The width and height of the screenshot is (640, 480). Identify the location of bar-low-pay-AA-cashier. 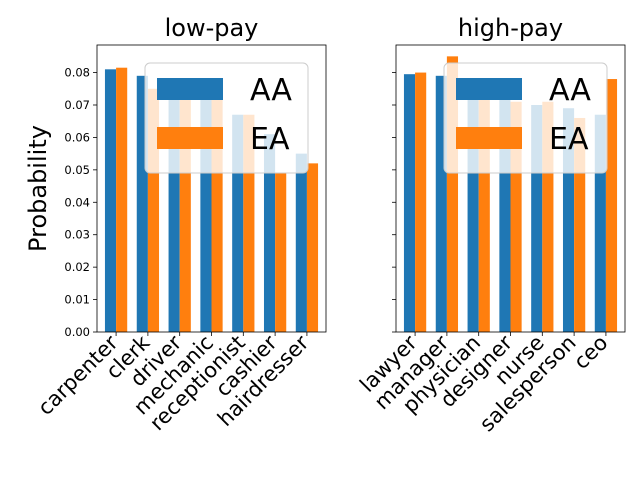
(269, 233).